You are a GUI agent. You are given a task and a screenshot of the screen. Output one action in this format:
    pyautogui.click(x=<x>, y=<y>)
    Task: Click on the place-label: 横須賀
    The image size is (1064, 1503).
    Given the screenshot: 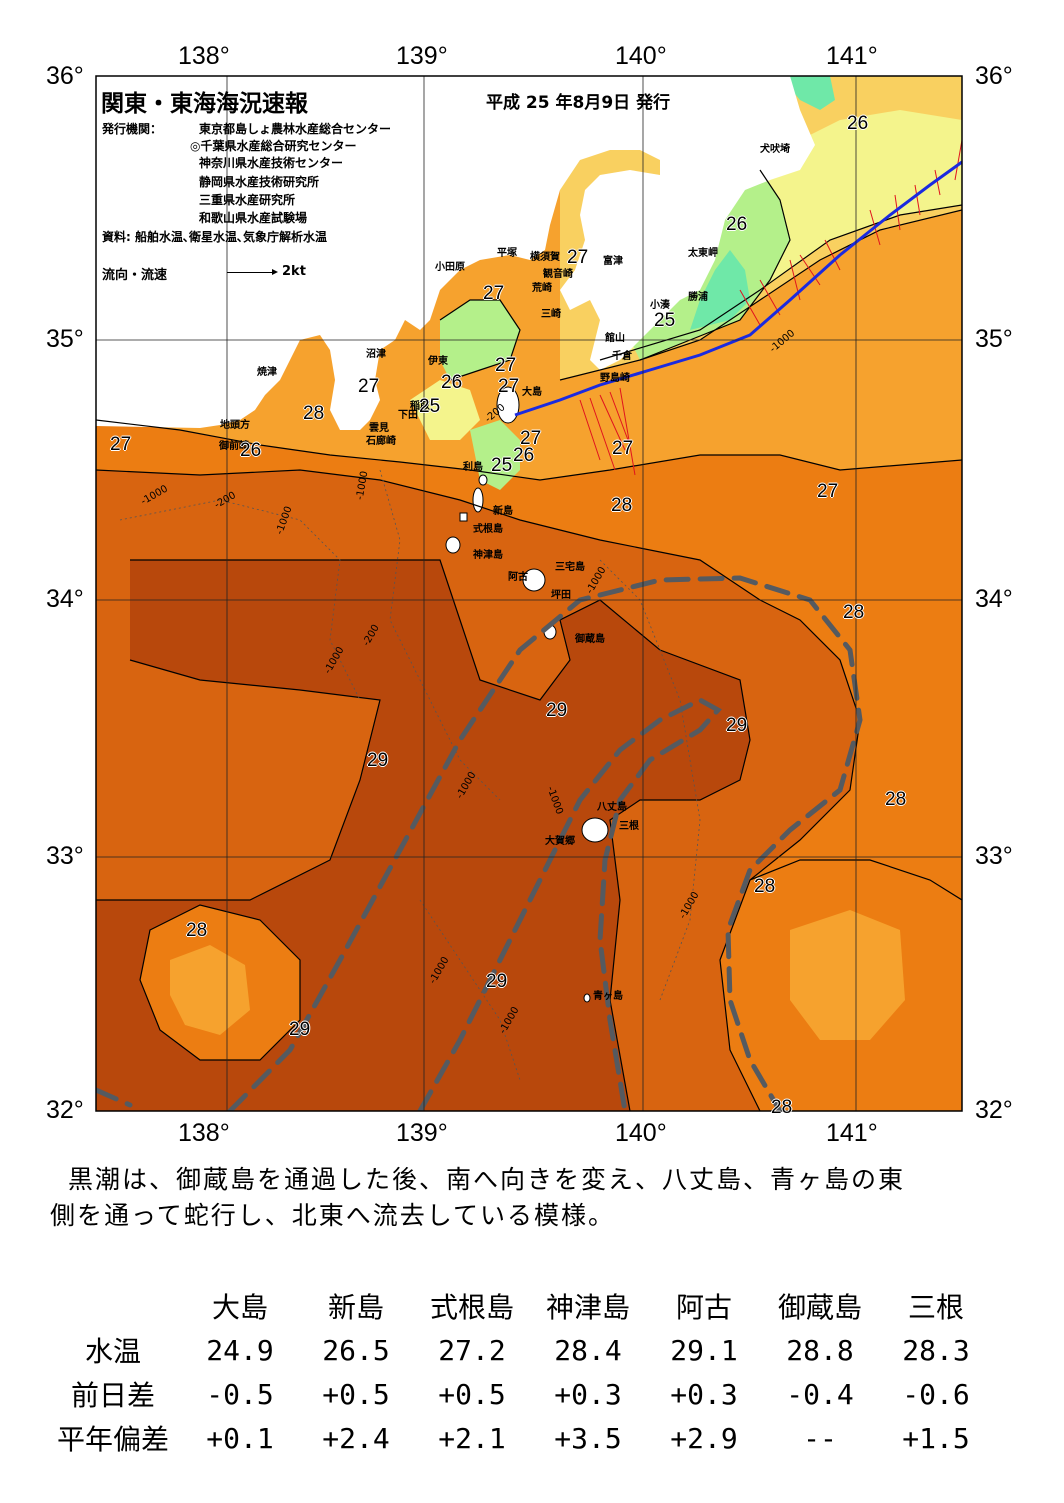 What is the action you would take?
    pyautogui.click(x=545, y=257)
    